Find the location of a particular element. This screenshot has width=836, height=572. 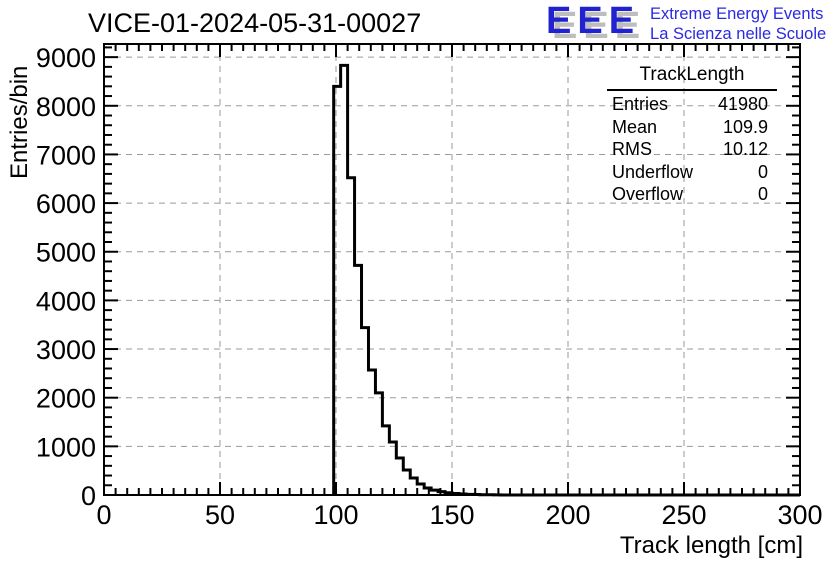

svg-text: 9000 is located at coordinates (66, 58).